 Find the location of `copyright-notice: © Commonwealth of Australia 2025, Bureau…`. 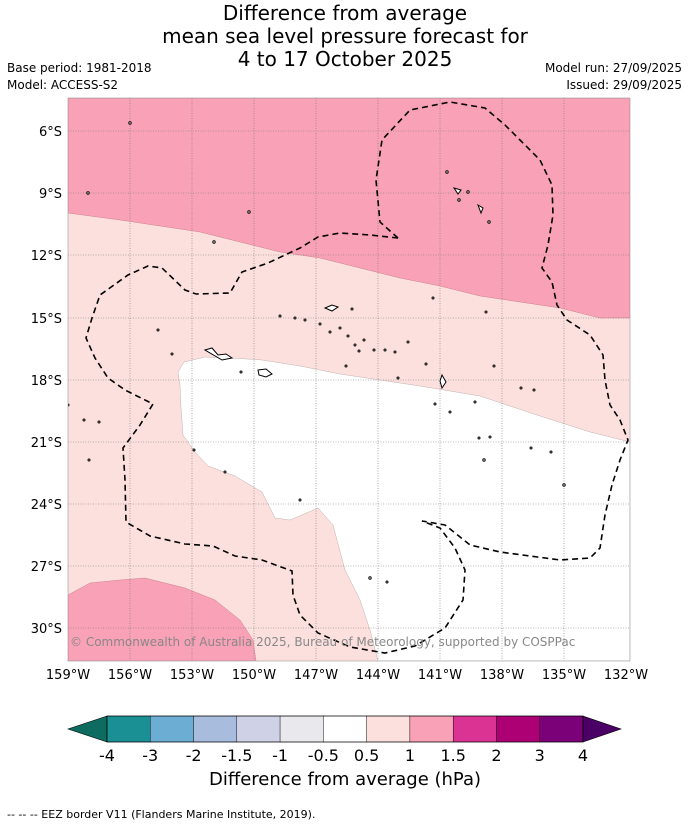

copyright-notice: © Commonwealth of Australia 2025, Bureau… is located at coordinates (322, 642).